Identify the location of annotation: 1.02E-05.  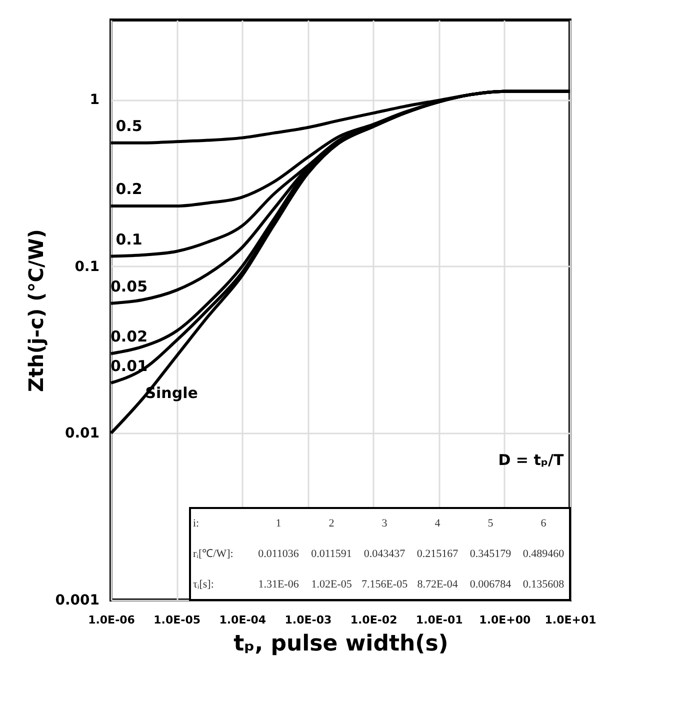
(331, 584).